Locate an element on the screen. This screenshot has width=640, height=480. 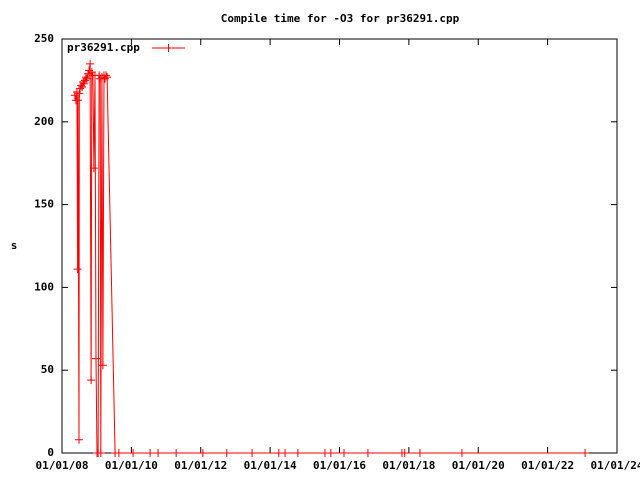
y-tick-label: 250 is located at coordinates (44, 38).